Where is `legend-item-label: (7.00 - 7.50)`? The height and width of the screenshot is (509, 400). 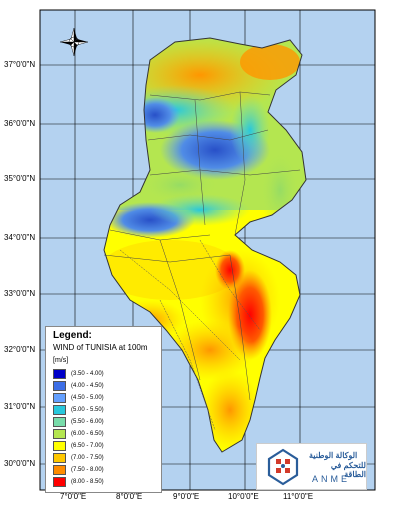
legend-item-label: (7.00 - 7.50) is located at coordinates (87, 458).